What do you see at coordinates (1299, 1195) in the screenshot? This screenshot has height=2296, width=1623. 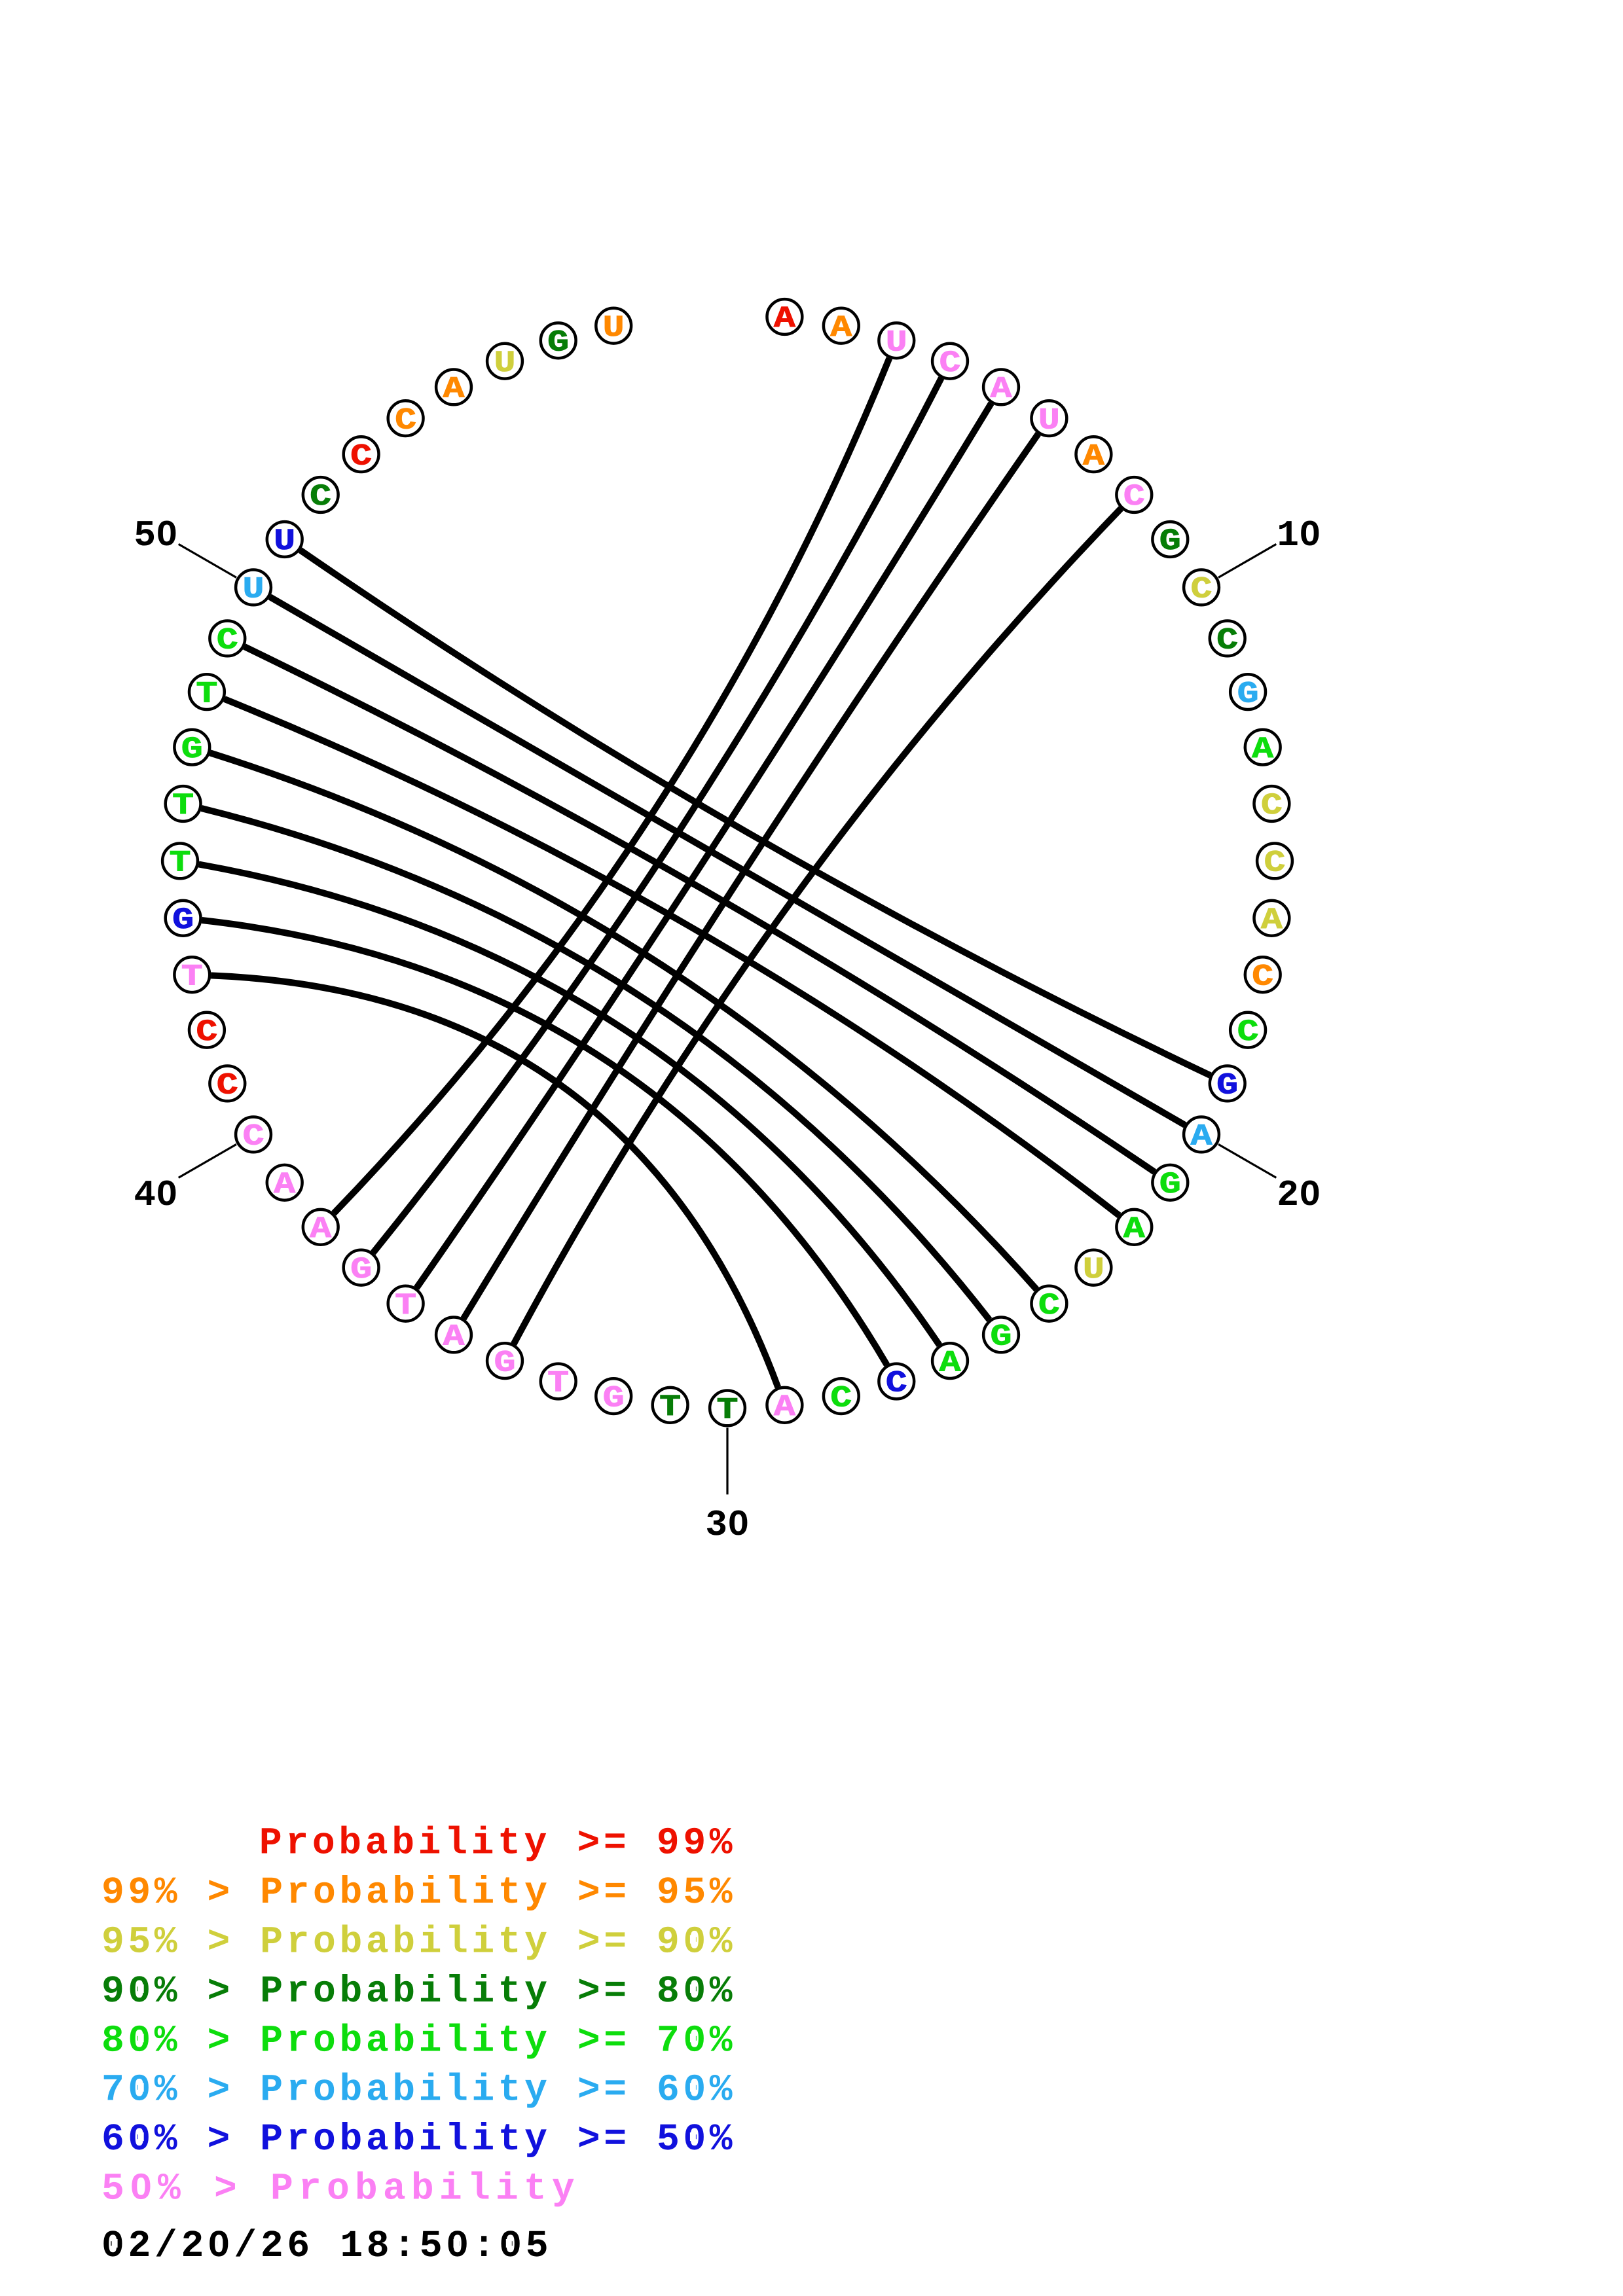 I see `svg-text: 20` at bounding box center [1299, 1195].